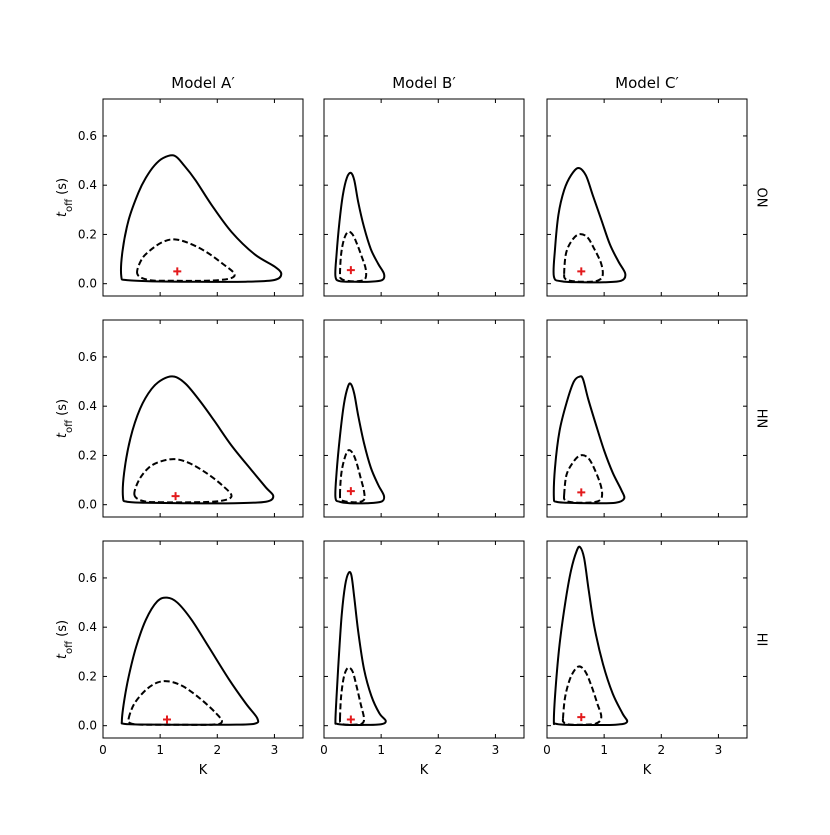 This screenshot has height=835, width=830. Describe the element at coordinates (87, 185) in the screenshot. I see `ytick-label-on-1-2: 0.4` at that location.